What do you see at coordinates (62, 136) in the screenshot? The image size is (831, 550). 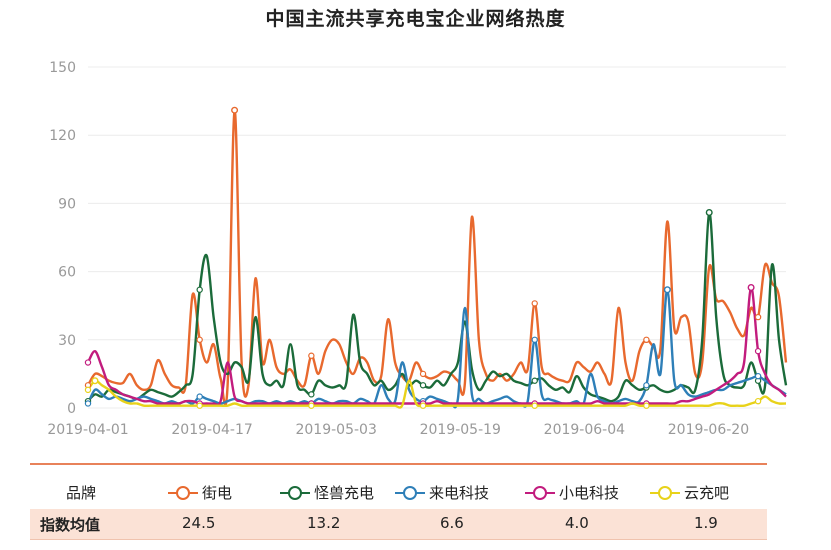 I see `y-tick-label: 120` at bounding box center [62, 136].